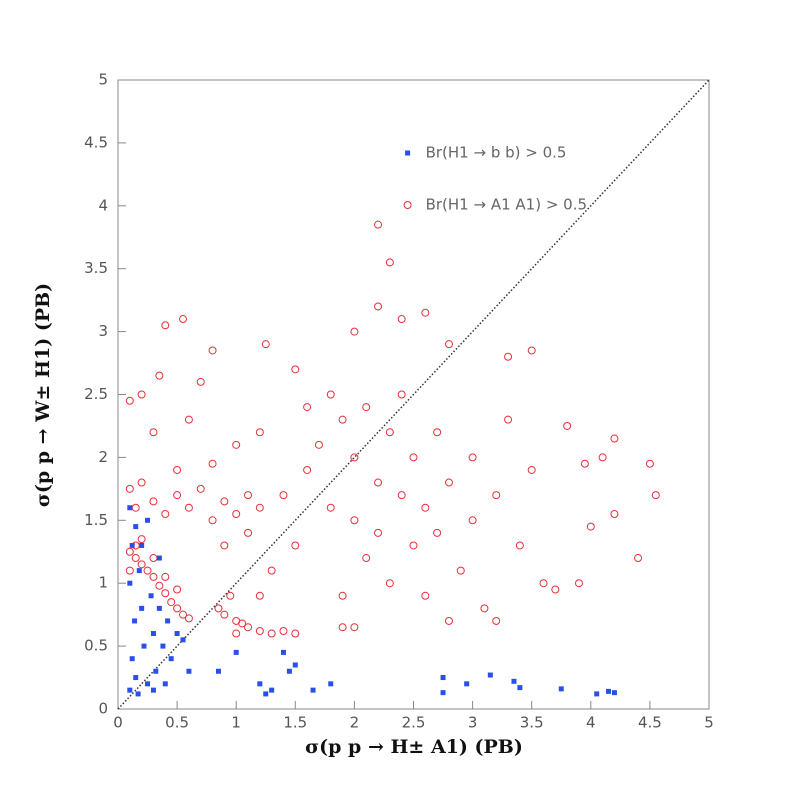 This screenshot has height=788, width=788. I want to click on x-tick-label: 0.5, so click(177, 723).